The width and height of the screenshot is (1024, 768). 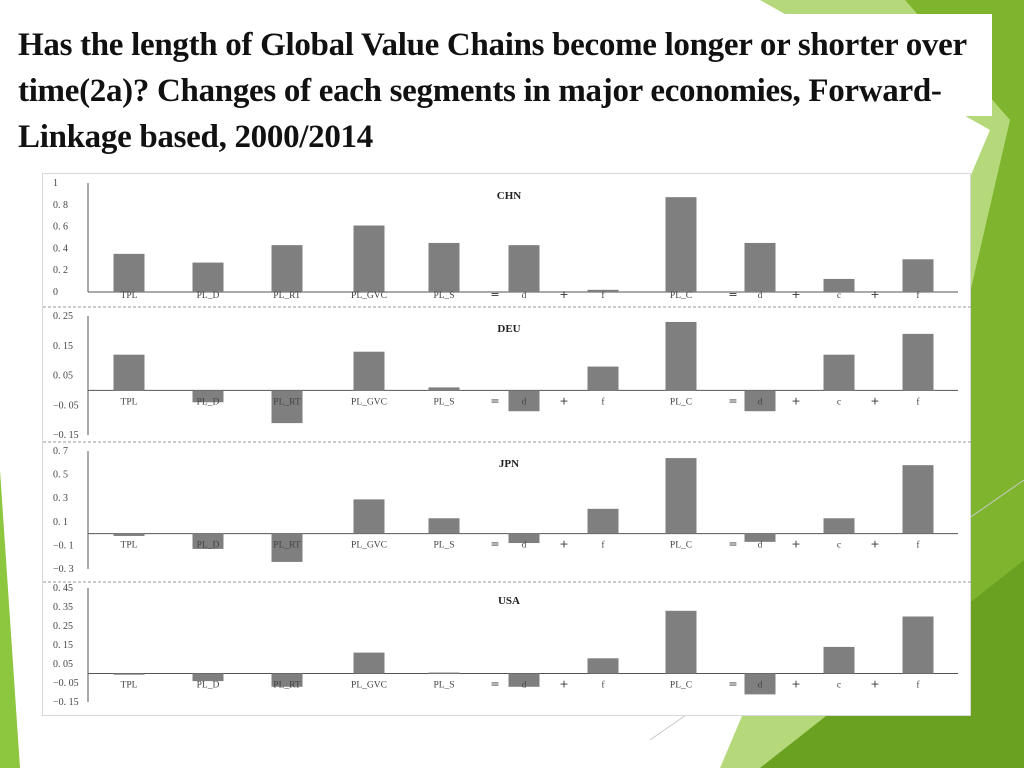 What do you see at coordinates (839, 660) in the screenshot?
I see `bar-usa-c` at bounding box center [839, 660].